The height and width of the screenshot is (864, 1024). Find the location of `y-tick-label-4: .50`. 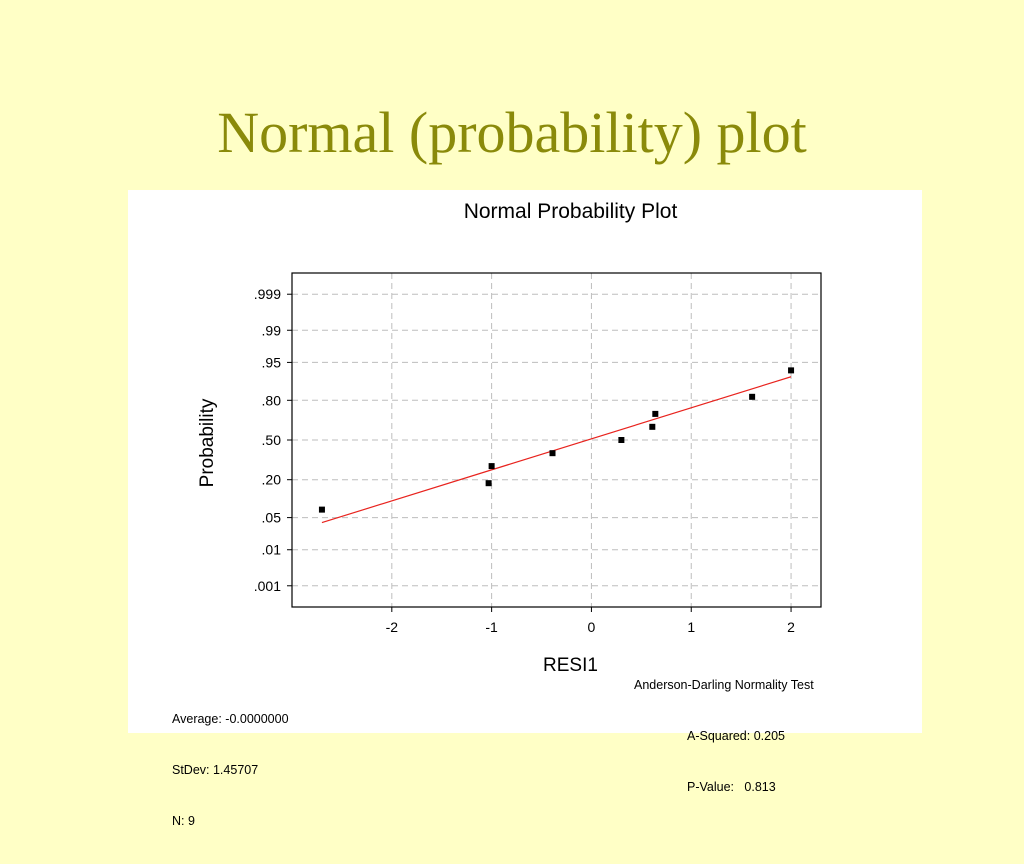

y-tick-label-4: .50 is located at coordinates (272, 440).